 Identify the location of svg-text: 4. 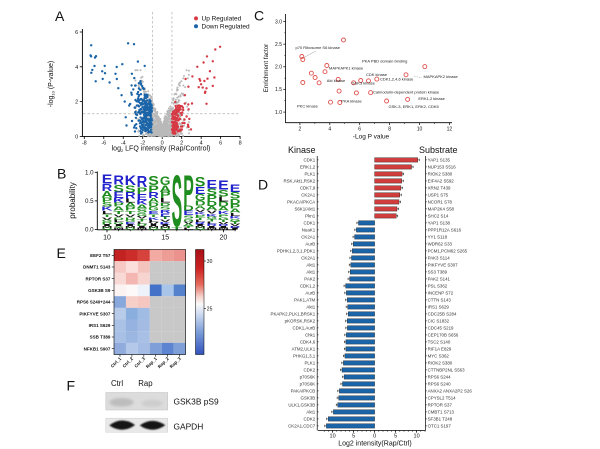
(201, 144).